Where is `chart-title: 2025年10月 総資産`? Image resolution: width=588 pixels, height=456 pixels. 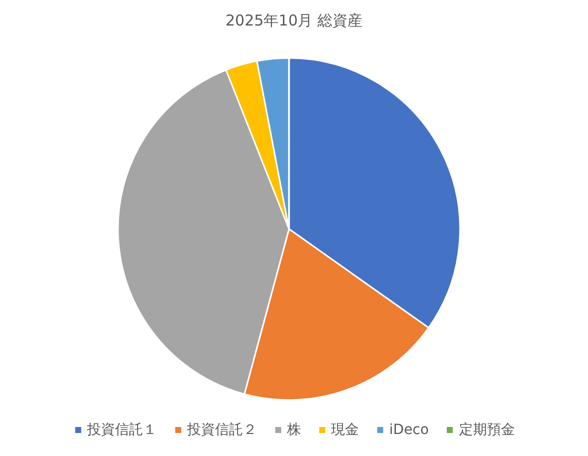 chart-title: 2025年10月 総資産 is located at coordinates (294, 21).